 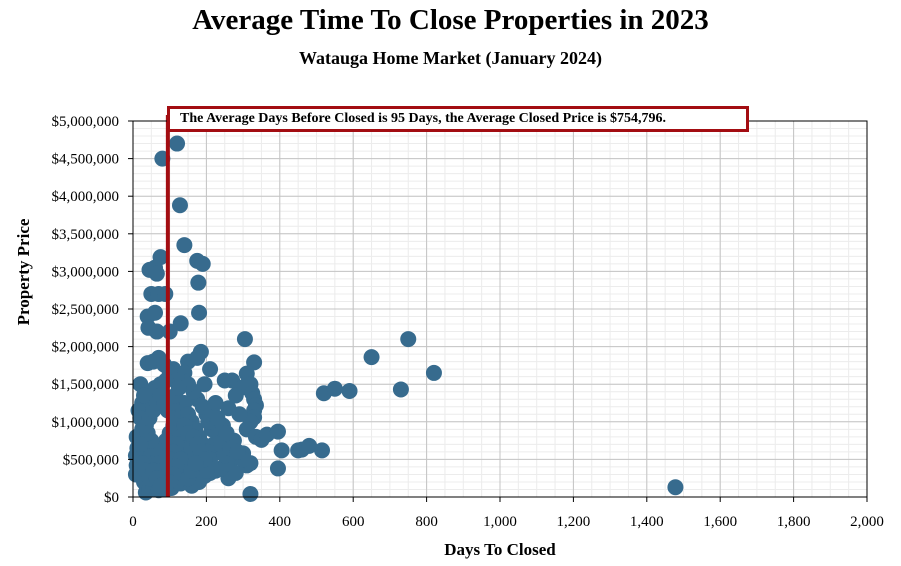 What do you see at coordinates (86, 122) in the screenshot?
I see `y-tick-label: $5,000,000` at bounding box center [86, 122].